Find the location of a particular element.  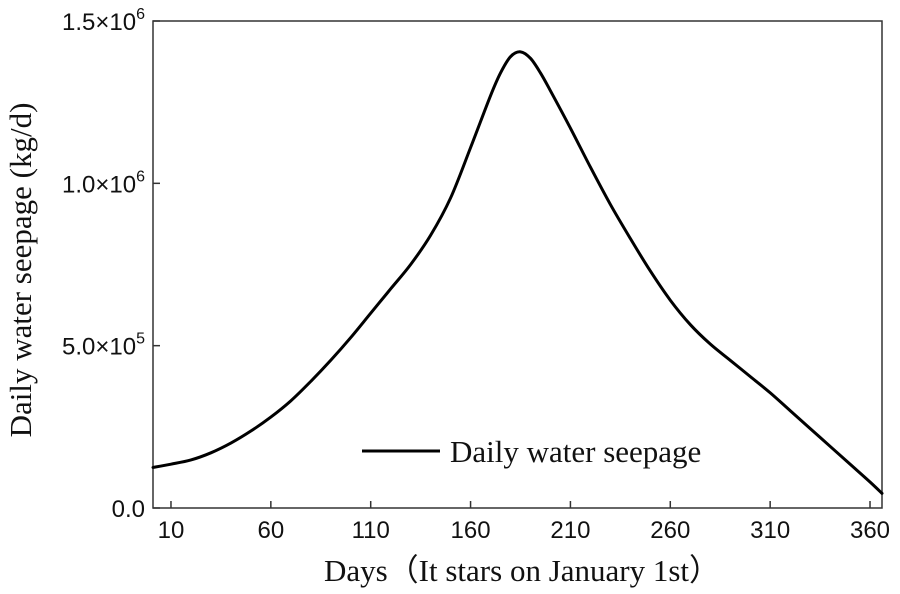

y-tick-label: 1.0×10⁶ is located at coordinates (103, 183).